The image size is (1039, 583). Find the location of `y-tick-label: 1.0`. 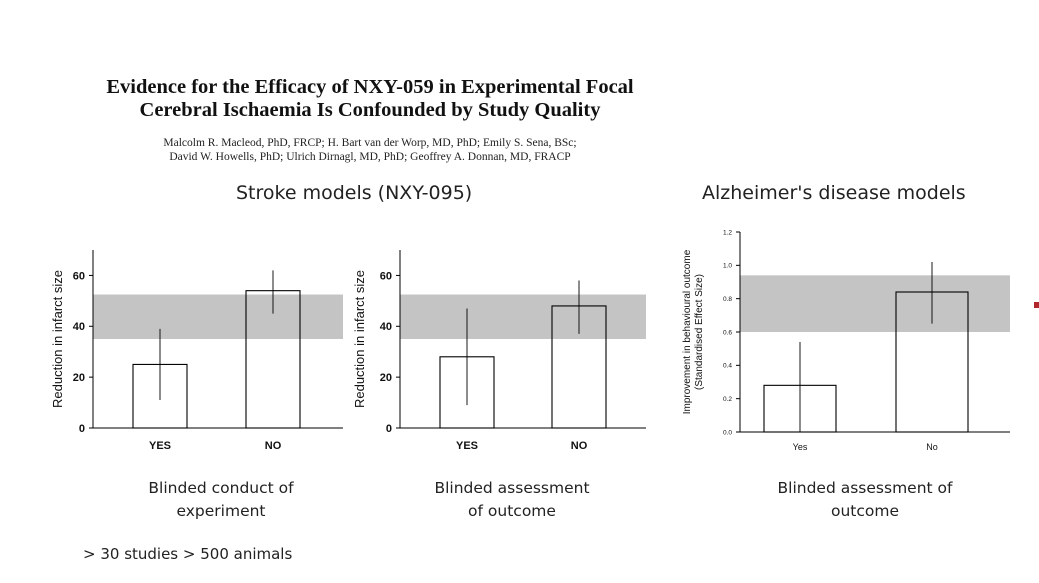

y-tick-label: 1.0 is located at coordinates (727, 266).